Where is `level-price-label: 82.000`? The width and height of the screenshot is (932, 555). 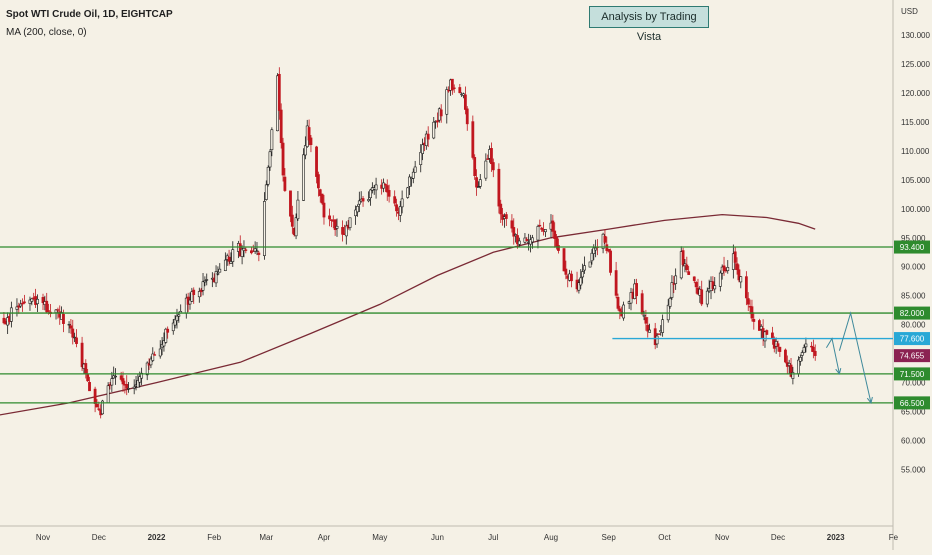
level-price-label: 82.000 is located at coordinates (912, 313).